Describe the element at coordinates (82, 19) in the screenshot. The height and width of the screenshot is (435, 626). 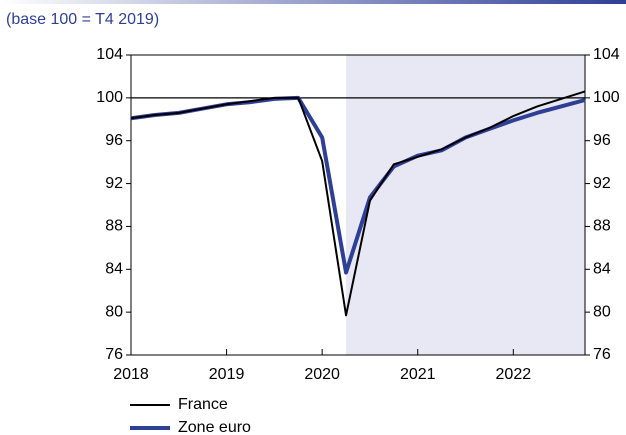
I see `subtitle: (base 100 = T4 2019)` at that location.